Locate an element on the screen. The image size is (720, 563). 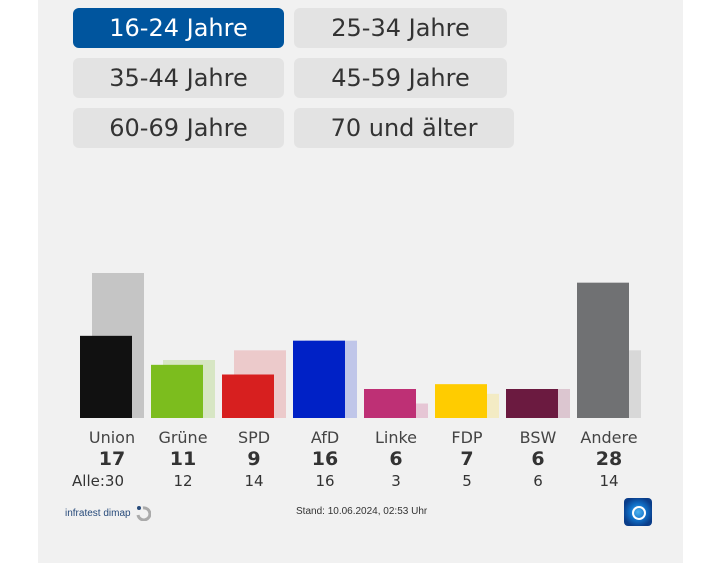
all-value-label: 6 is located at coordinates (538, 481).